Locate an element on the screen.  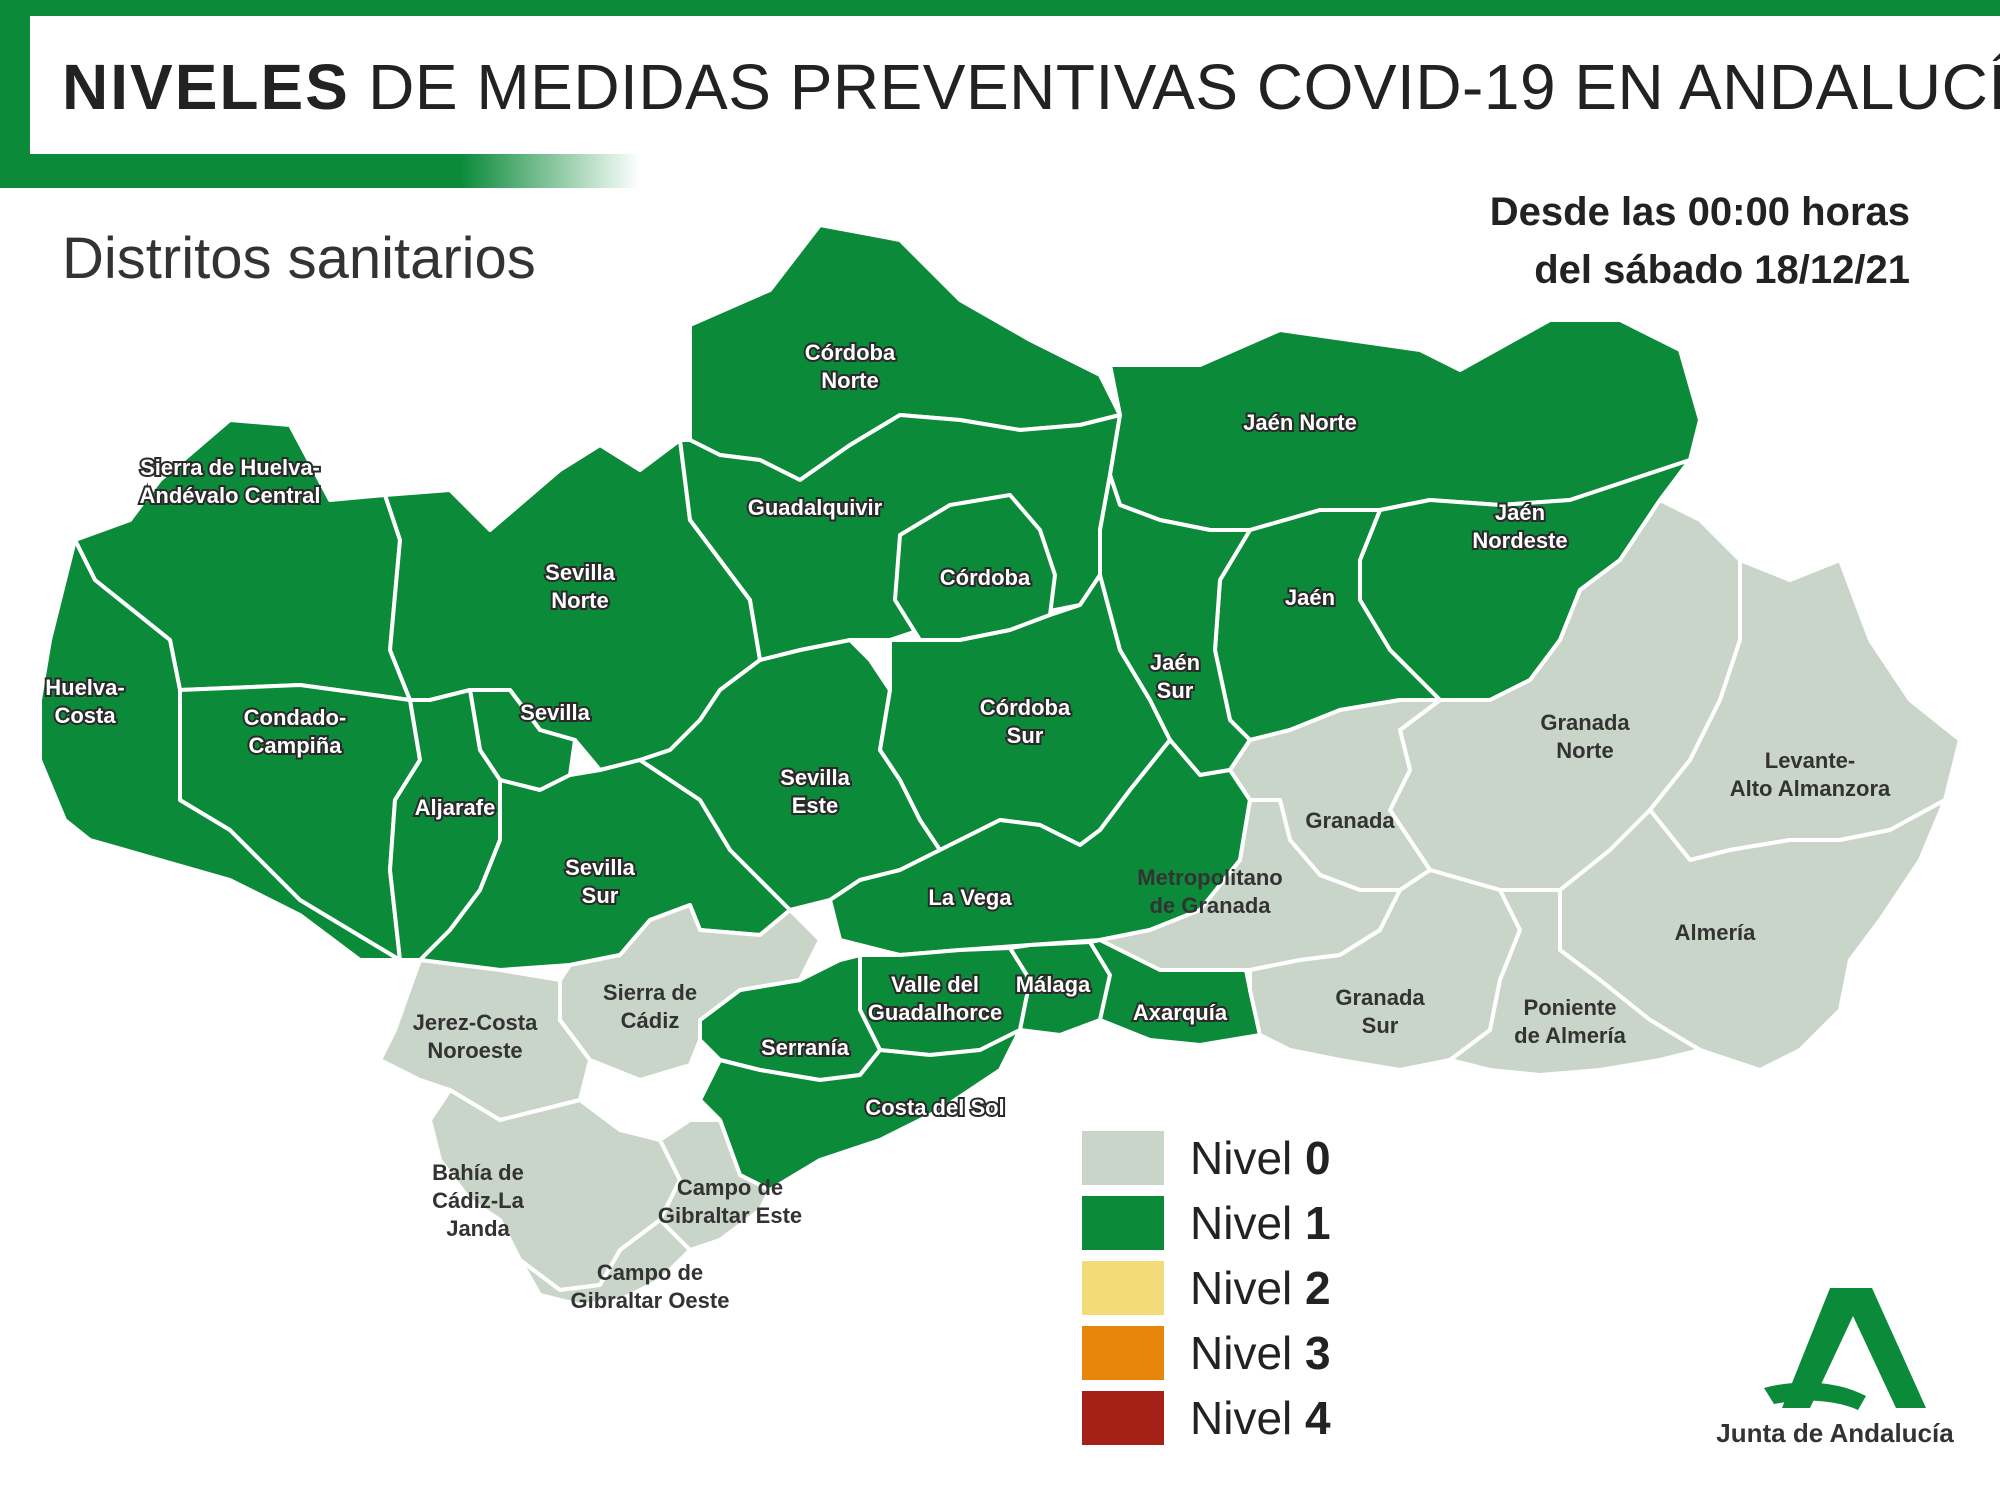
district-label-line: Axarquía is located at coordinates (1180, 1012).